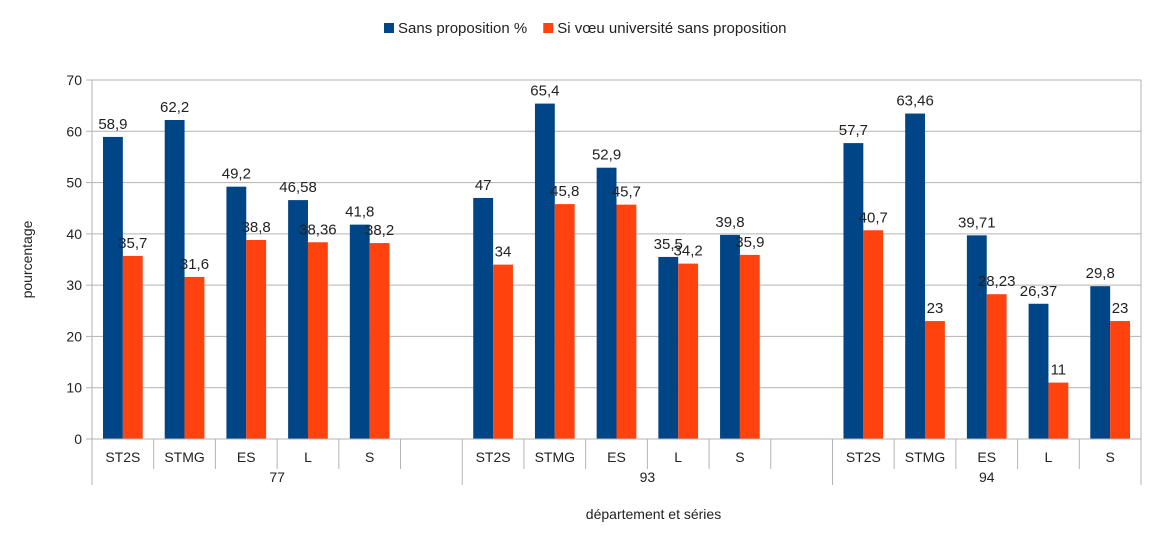 This screenshot has height=540, width=1159. Describe the element at coordinates (298, 187) in the screenshot. I see `data-label: 46,58` at that location.